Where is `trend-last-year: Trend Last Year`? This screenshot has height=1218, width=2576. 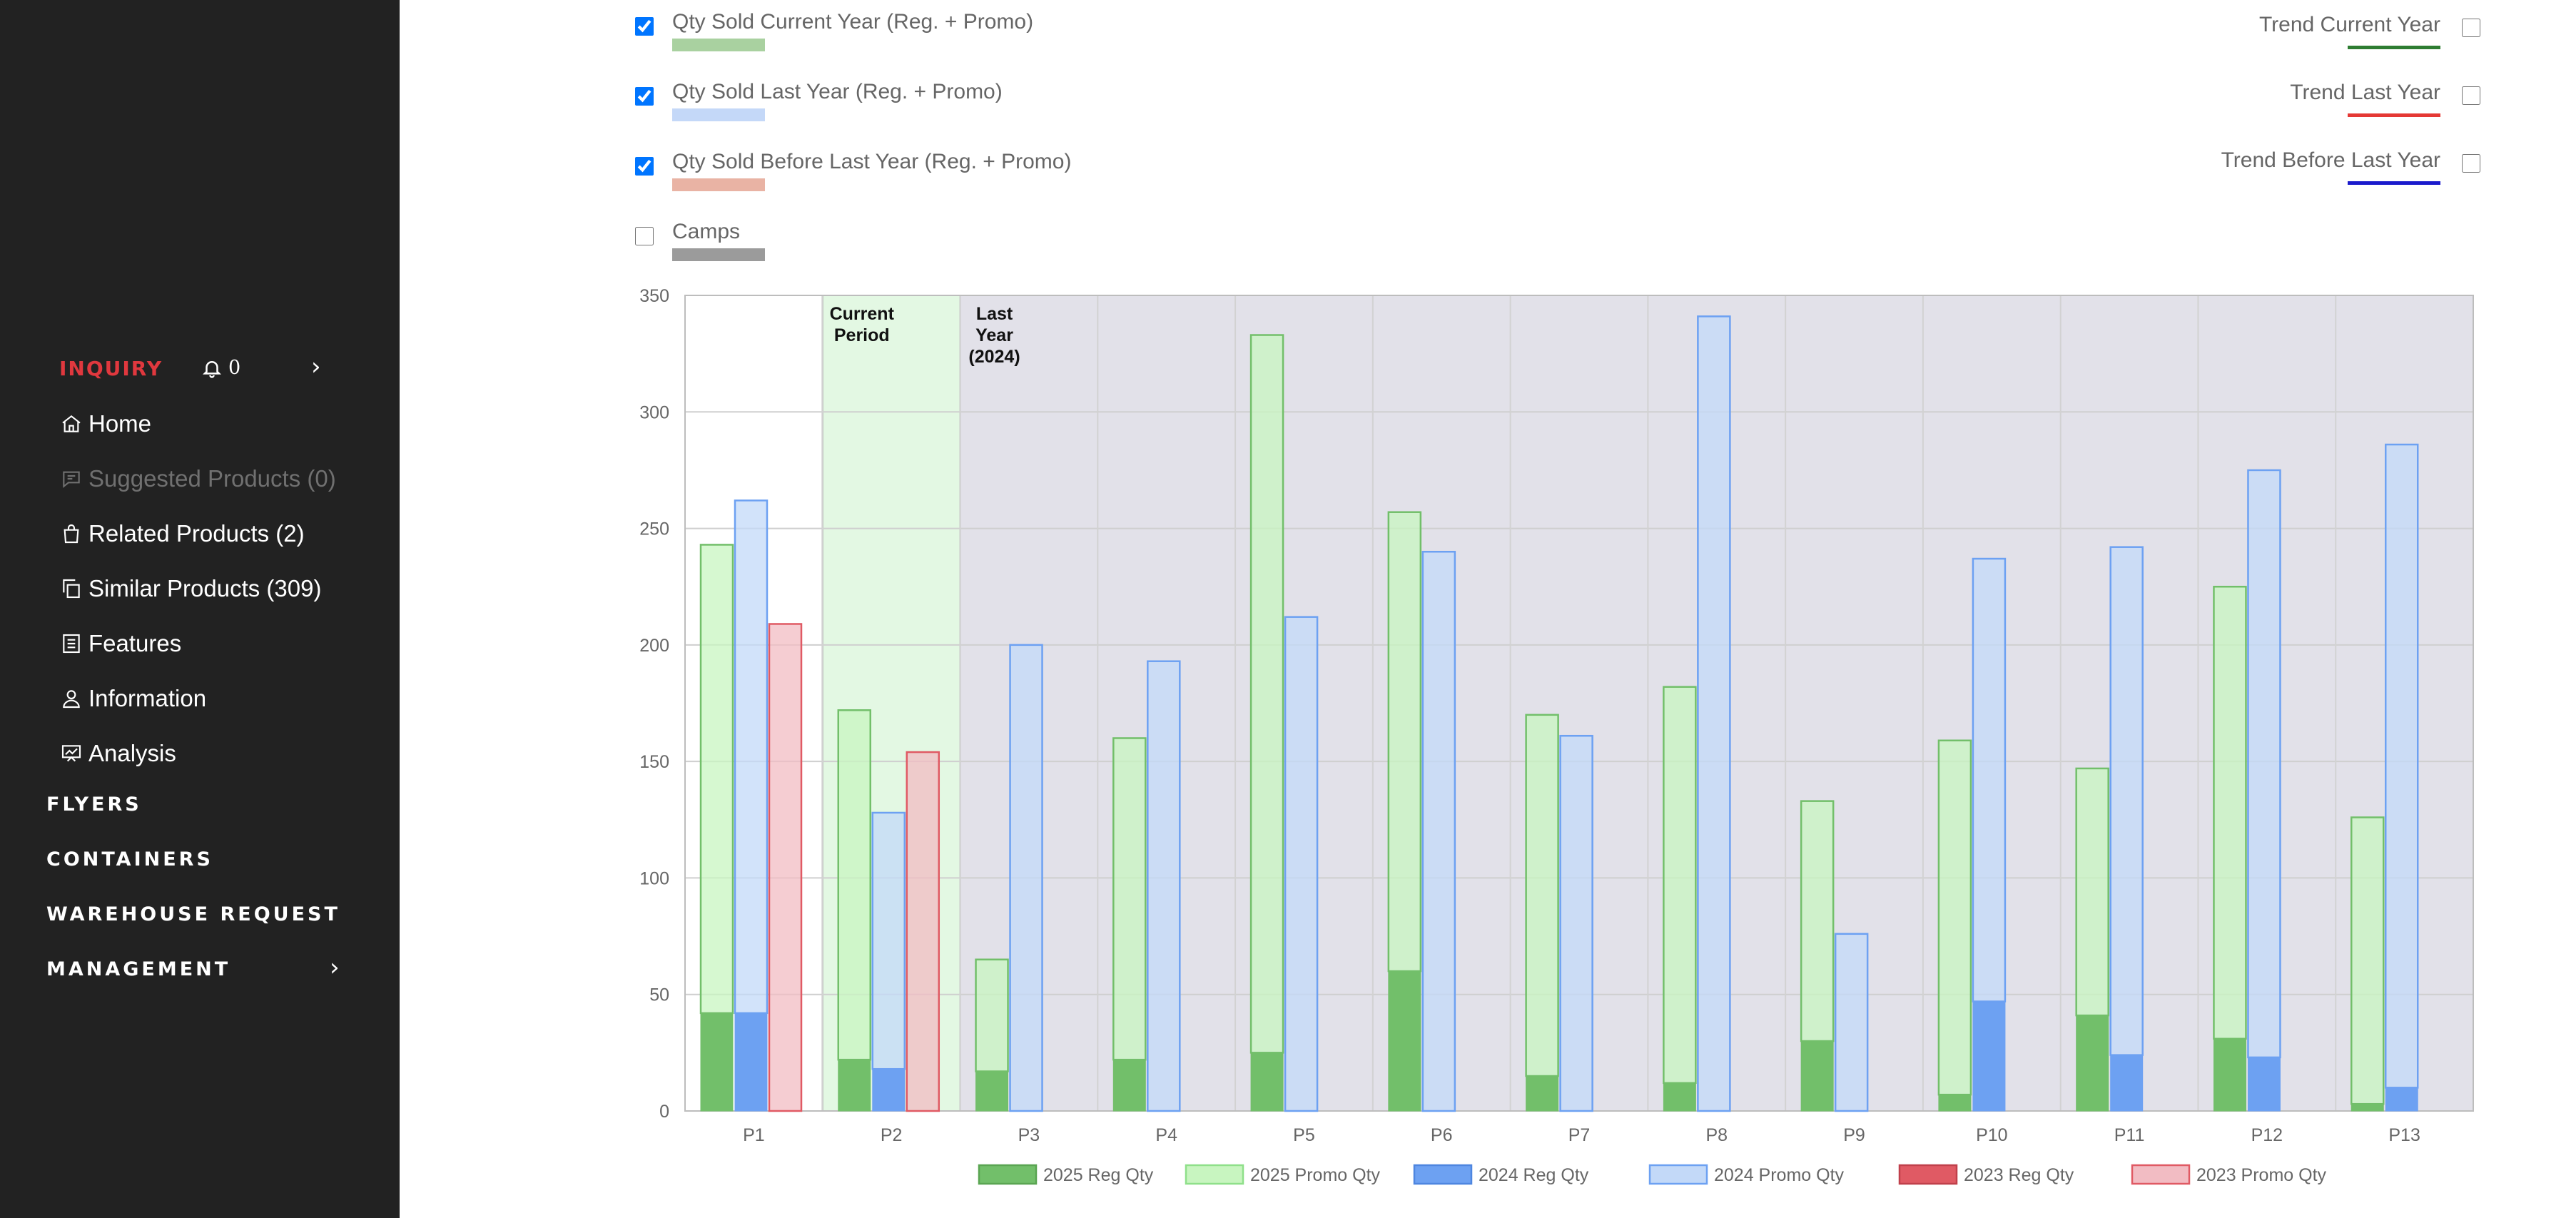 trend-last-year: Trend Last Year is located at coordinates (2385, 99).